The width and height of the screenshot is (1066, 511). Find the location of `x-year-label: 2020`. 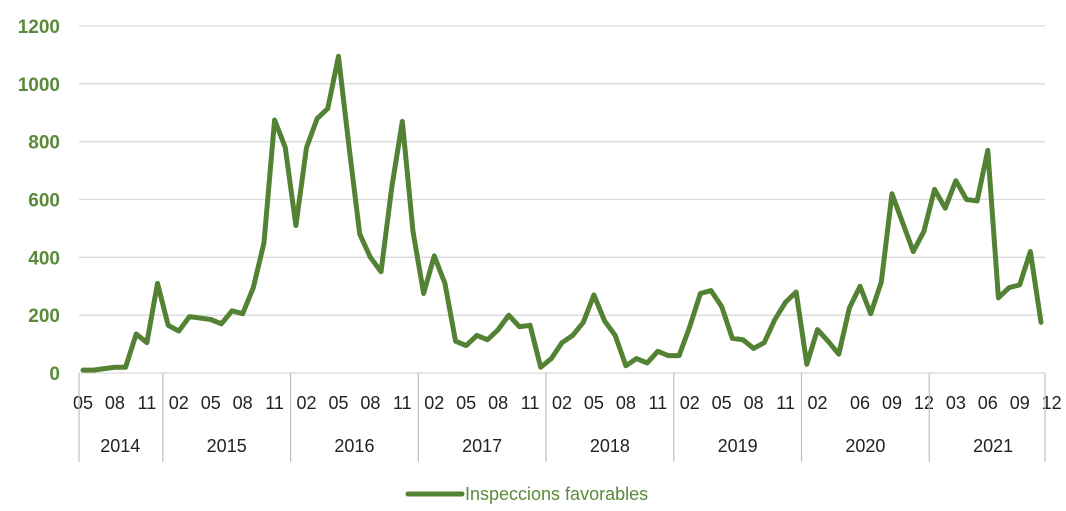

x-year-label: 2020 is located at coordinates (865, 446).